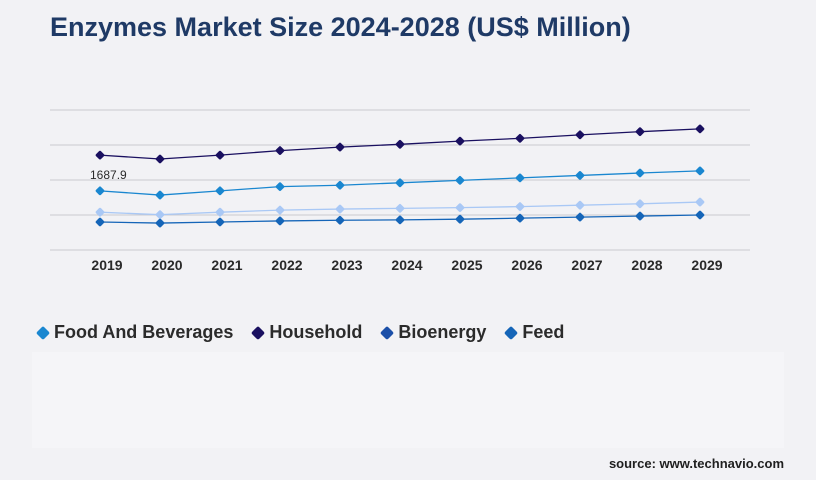 The width and height of the screenshot is (816, 480). Describe the element at coordinates (706, 265) in the screenshot. I see `x-tick-label: 2029` at that location.